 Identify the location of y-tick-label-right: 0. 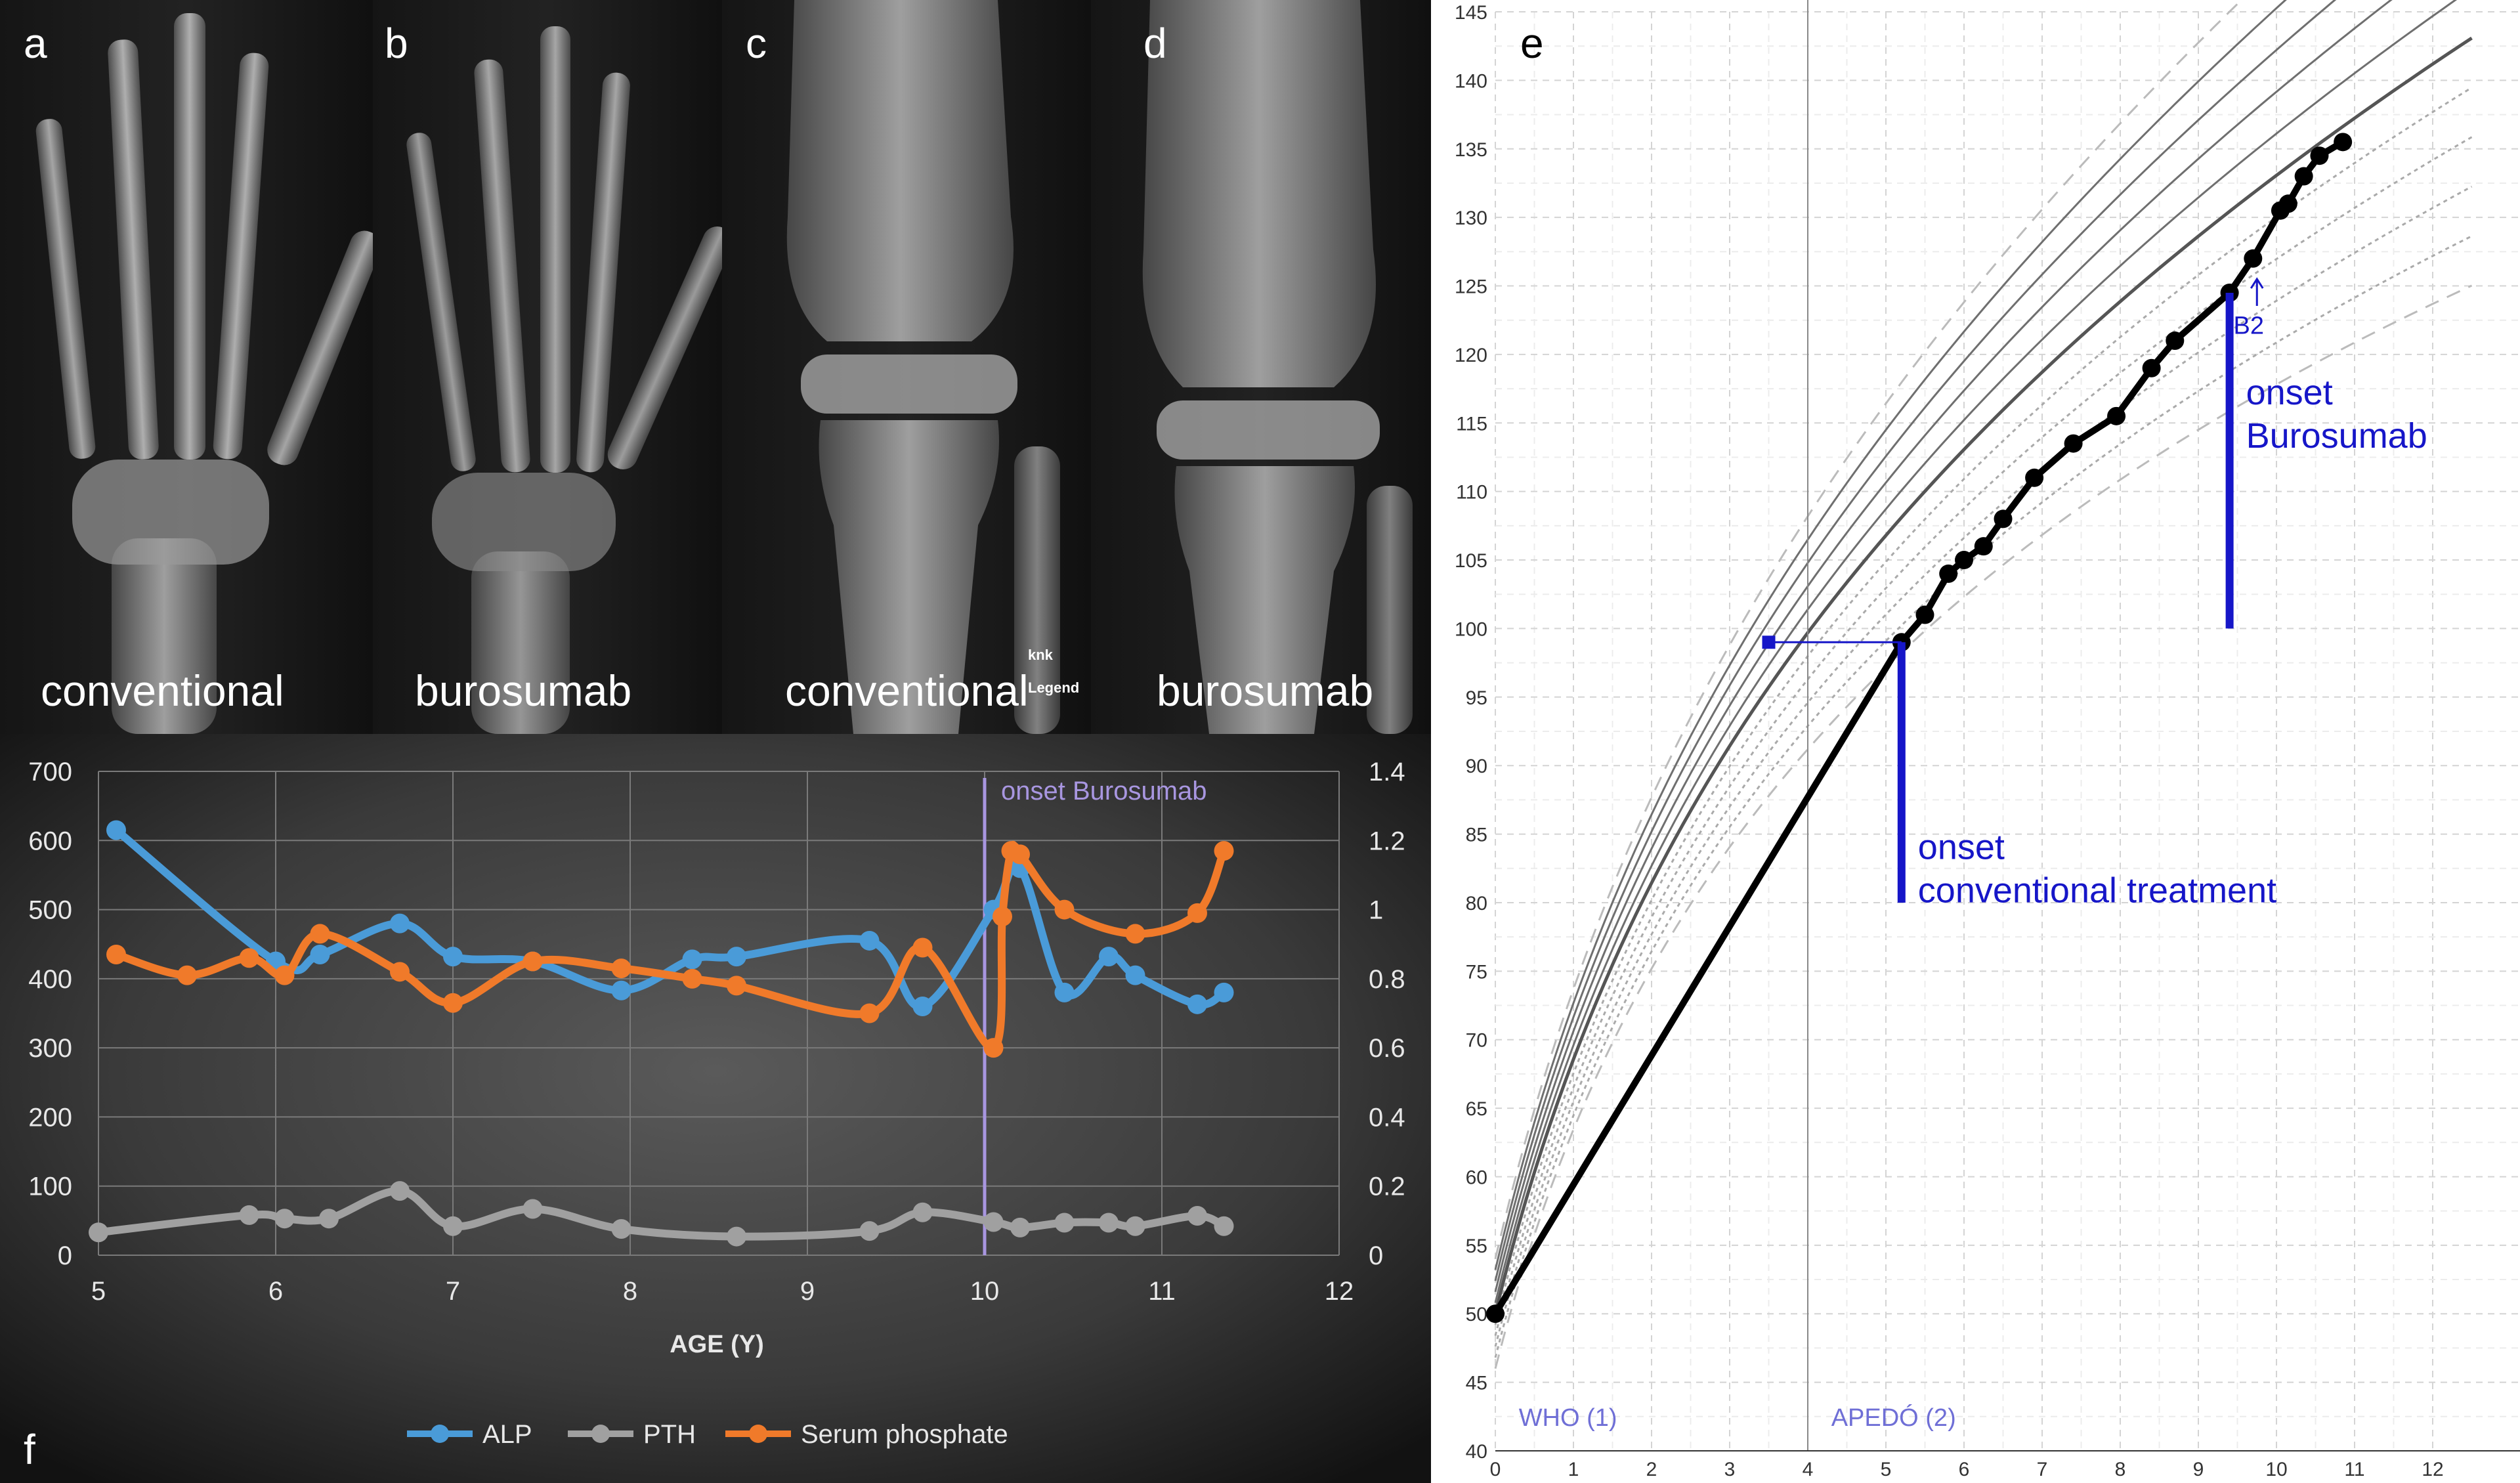
(1376, 1256).